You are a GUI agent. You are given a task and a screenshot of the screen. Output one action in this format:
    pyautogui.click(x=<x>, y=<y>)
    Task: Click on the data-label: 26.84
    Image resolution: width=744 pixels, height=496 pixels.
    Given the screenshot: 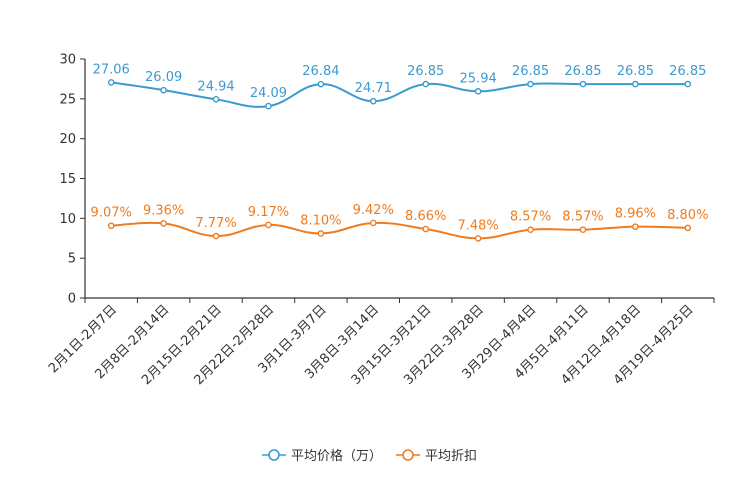 What is the action you would take?
    pyautogui.click(x=320, y=71)
    